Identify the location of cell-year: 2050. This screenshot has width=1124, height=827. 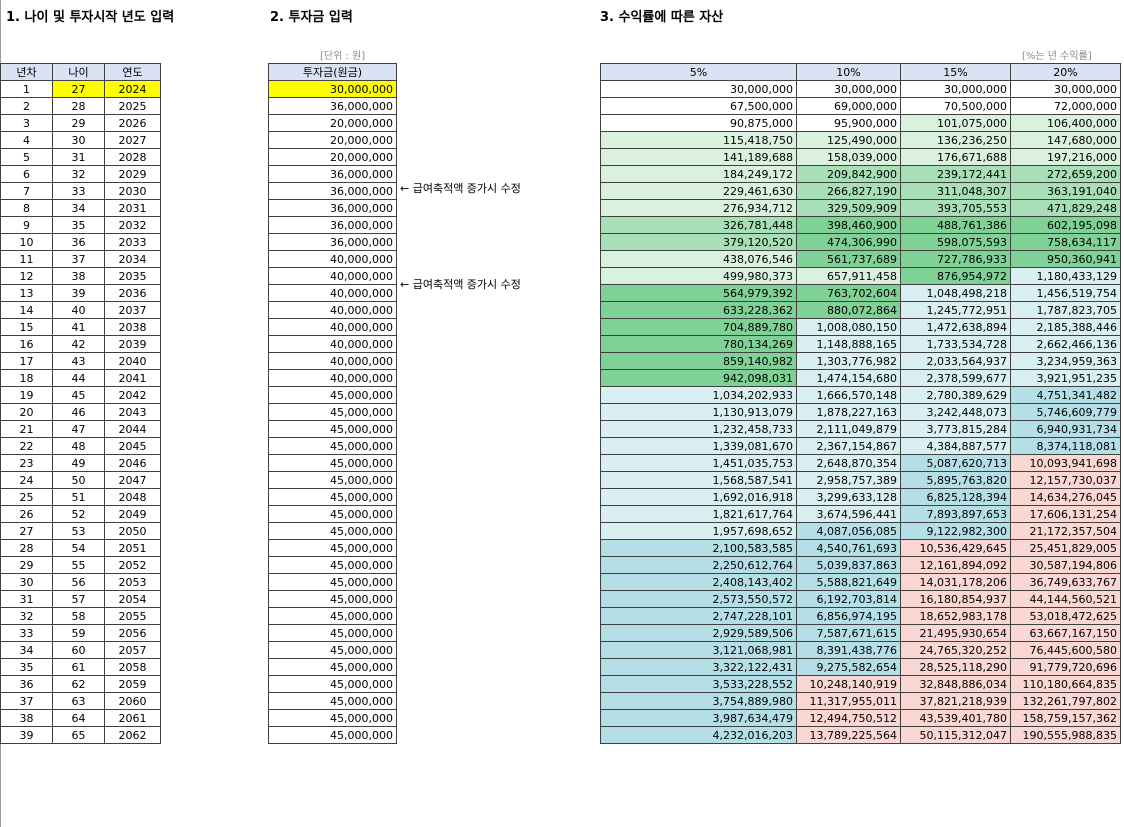
(132, 531).